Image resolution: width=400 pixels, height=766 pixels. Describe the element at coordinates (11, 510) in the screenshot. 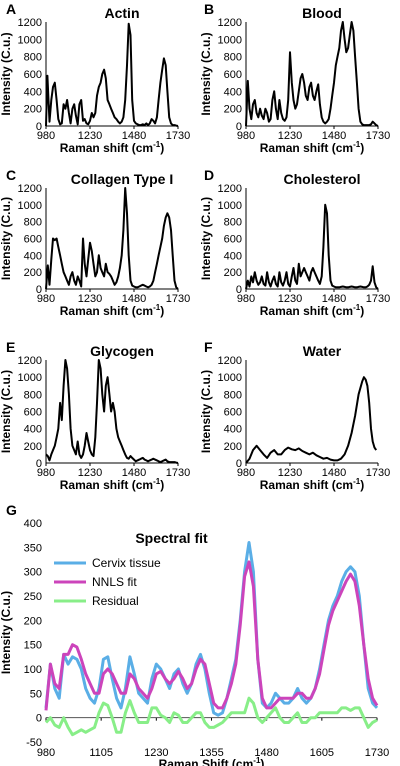

I see `panel-letter: G` at that location.